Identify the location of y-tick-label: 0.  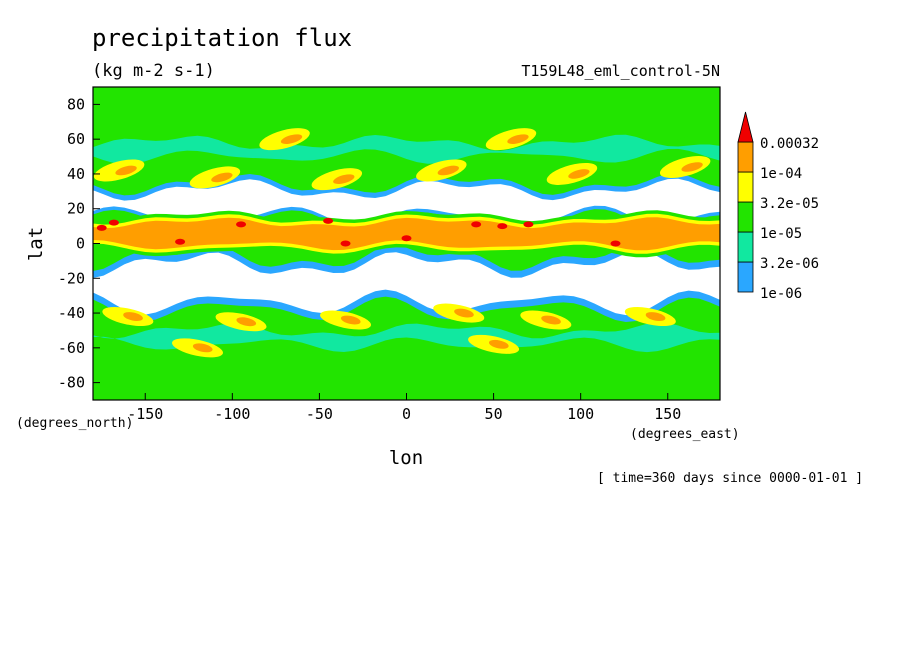
(80, 244).